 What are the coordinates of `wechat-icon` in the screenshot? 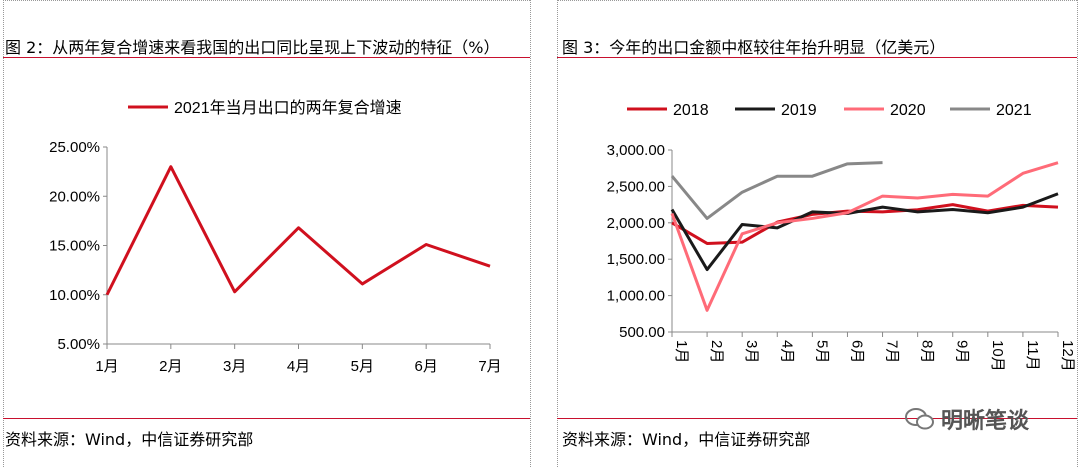 It's located at (919, 419).